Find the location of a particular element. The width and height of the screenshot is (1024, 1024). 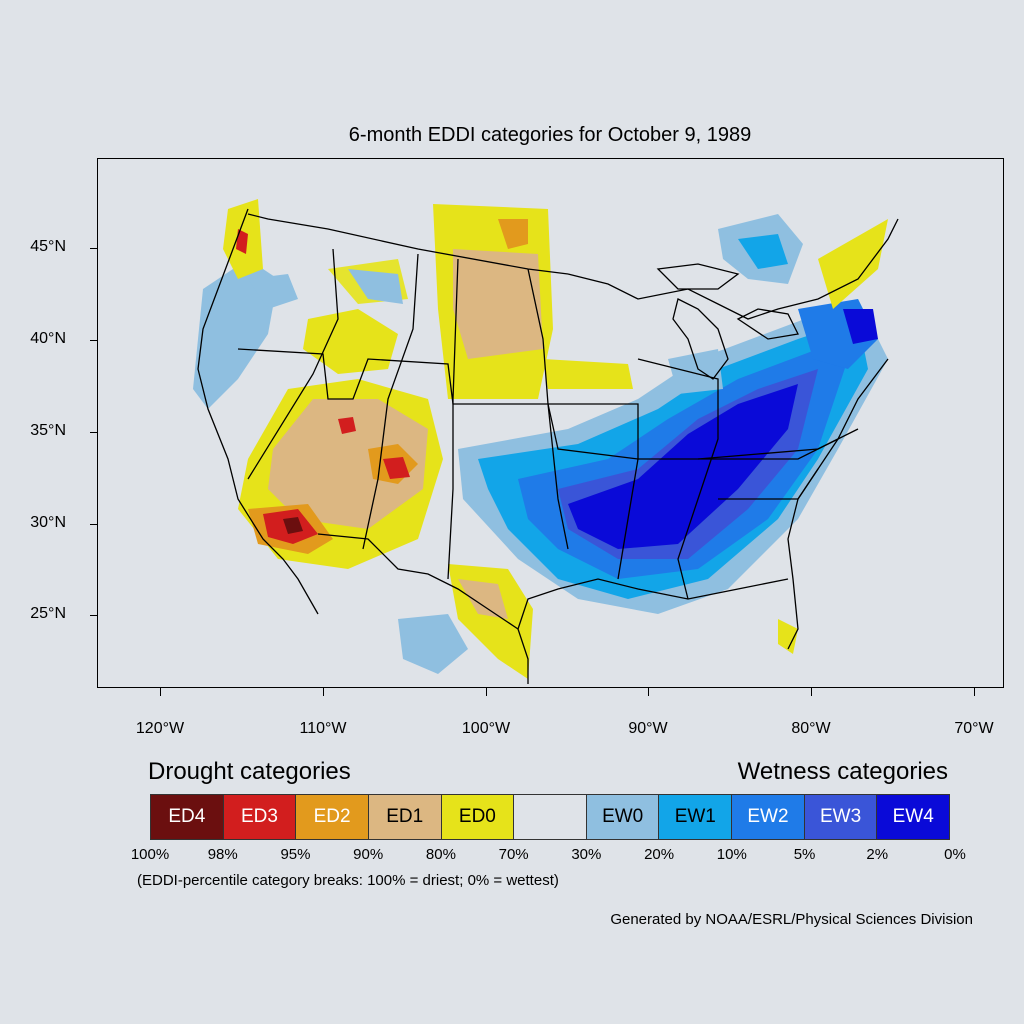

legend-colorbar: ED4 ED3 ED2 ED1 ED0 EW0 EW1 EW2 EW3 EW4 is located at coordinates (550, 817).